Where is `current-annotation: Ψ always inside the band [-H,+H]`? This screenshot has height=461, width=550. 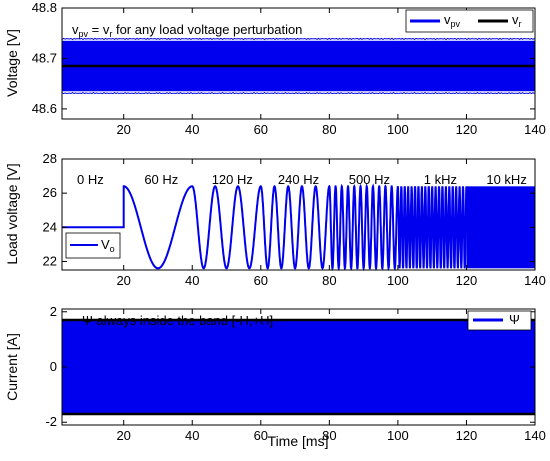
current-annotation: Ψ always inside the band [-H,+H] is located at coordinates (177, 320).